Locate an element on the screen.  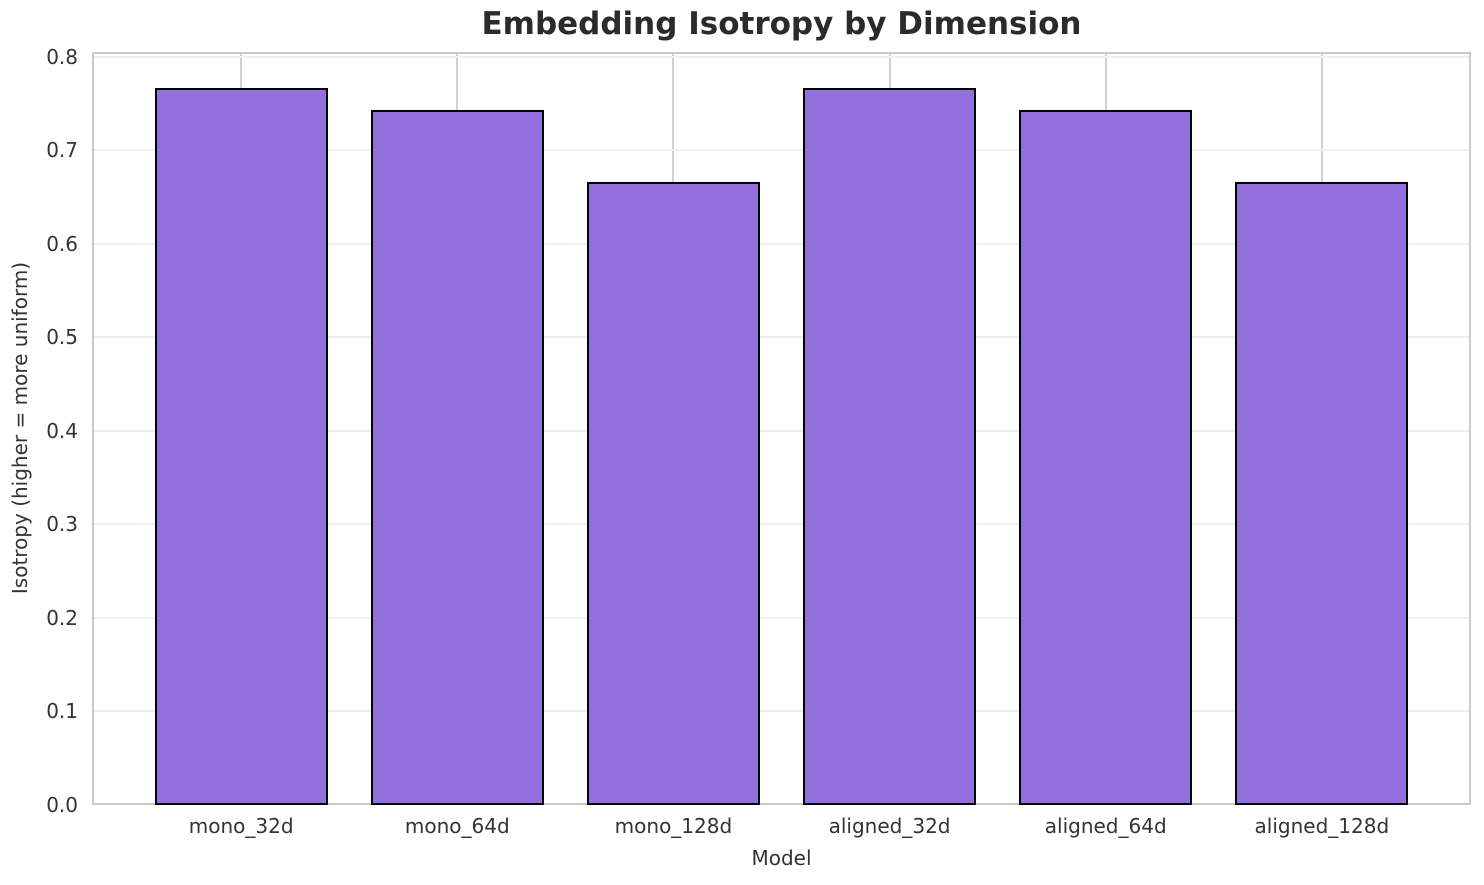
xtick-label-aligned_64d: aligned_64d is located at coordinates (1105, 826).